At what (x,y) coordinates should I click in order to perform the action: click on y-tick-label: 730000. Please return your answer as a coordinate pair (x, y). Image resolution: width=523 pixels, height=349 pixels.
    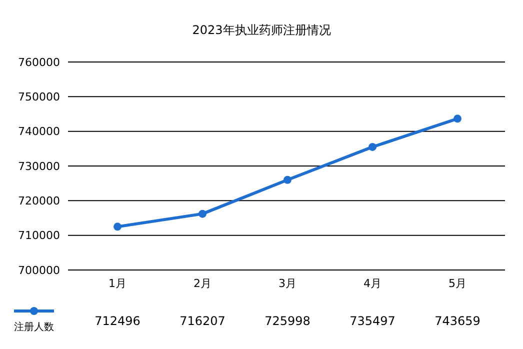
    Looking at the image, I should click on (39, 166).